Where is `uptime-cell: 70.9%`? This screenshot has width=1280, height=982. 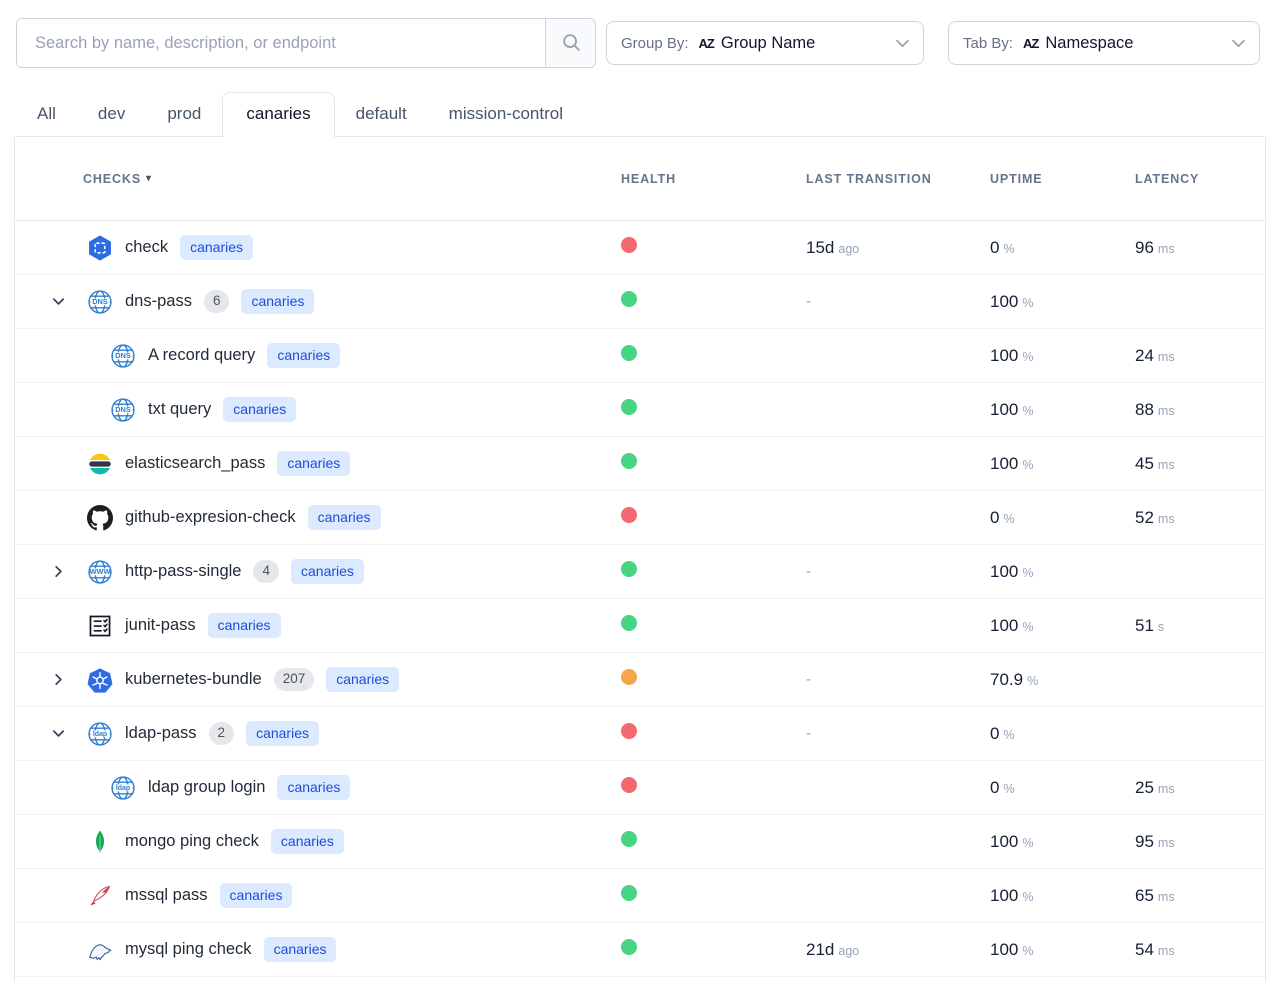 uptime-cell: 70.9% is located at coordinates (1014, 679).